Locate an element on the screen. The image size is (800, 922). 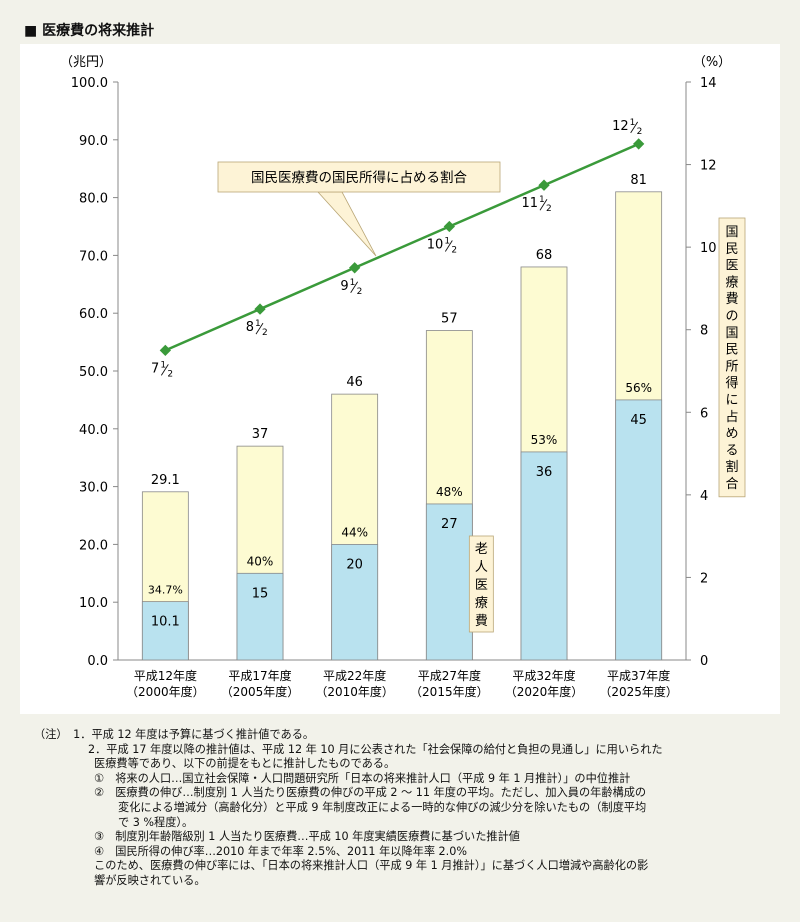
right-axis-title-char: 民 is located at coordinates (731, 249).